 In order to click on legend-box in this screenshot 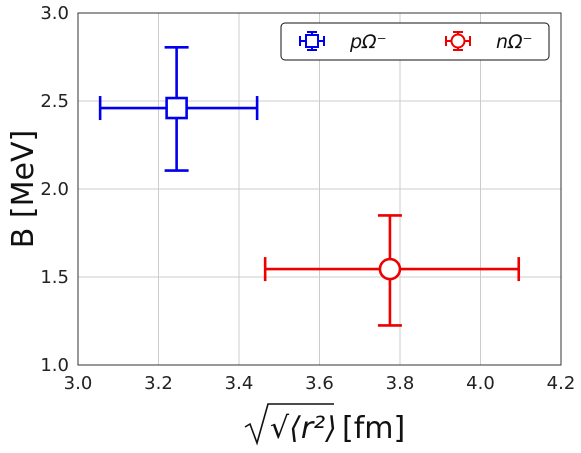, I will do `click(415, 41)`.